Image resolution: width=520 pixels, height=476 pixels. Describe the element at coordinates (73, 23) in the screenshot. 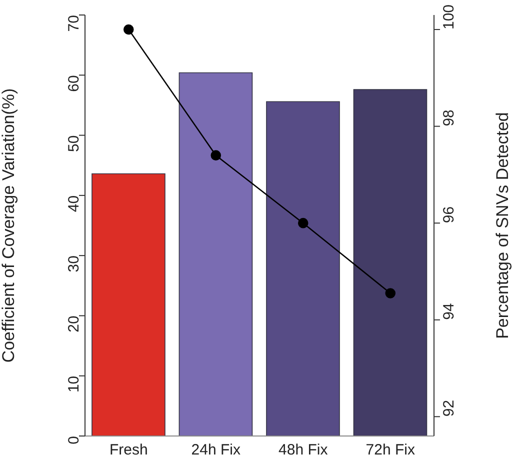

I see `y-tick-label: 70` at that location.